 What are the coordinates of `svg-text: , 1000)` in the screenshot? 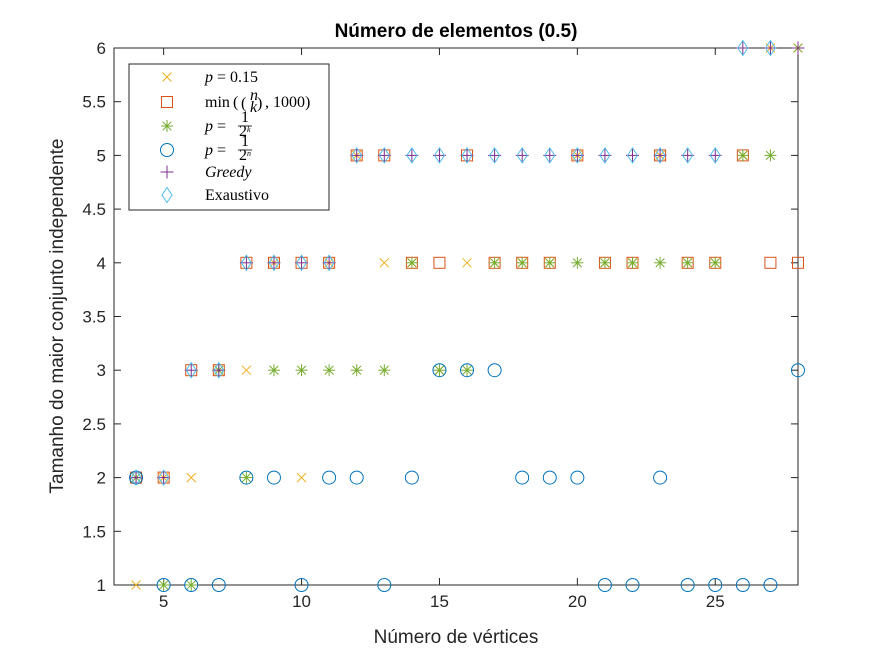 It's located at (287, 102).